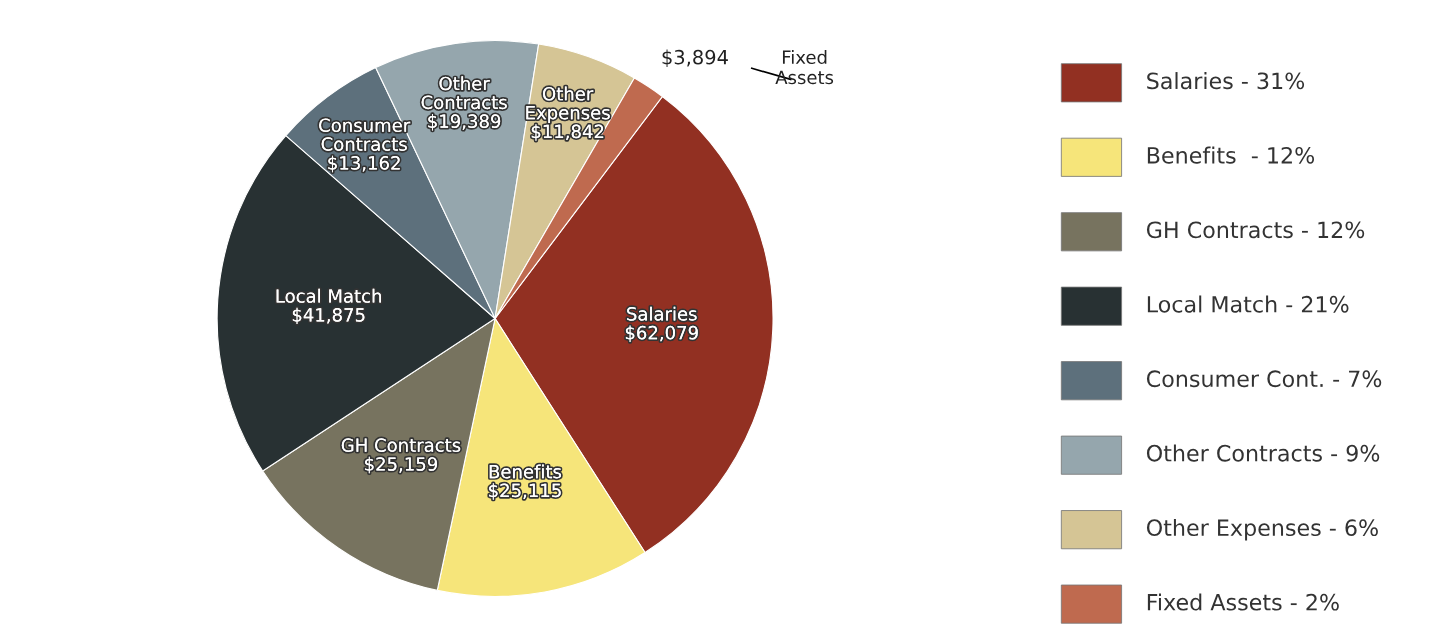  I want to click on legend-label: Local Match - 21%, so click(1248, 304).